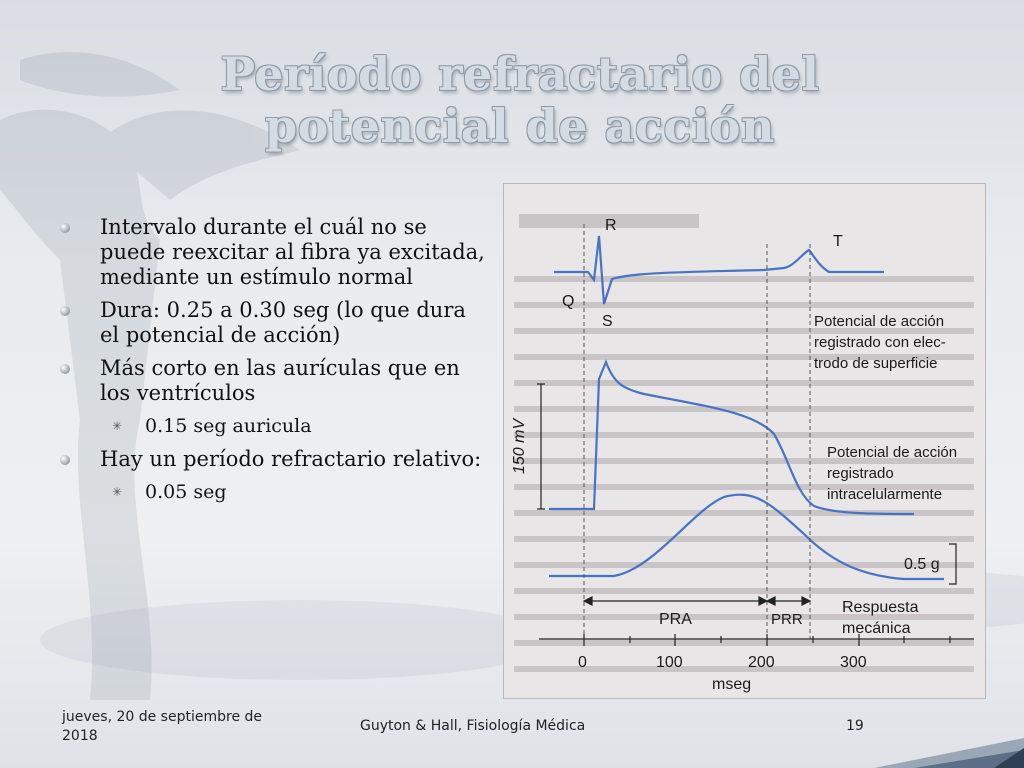  What do you see at coordinates (291, 459) in the screenshot?
I see `bullet-text: Hay un período refractario relativo:` at bounding box center [291, 459].